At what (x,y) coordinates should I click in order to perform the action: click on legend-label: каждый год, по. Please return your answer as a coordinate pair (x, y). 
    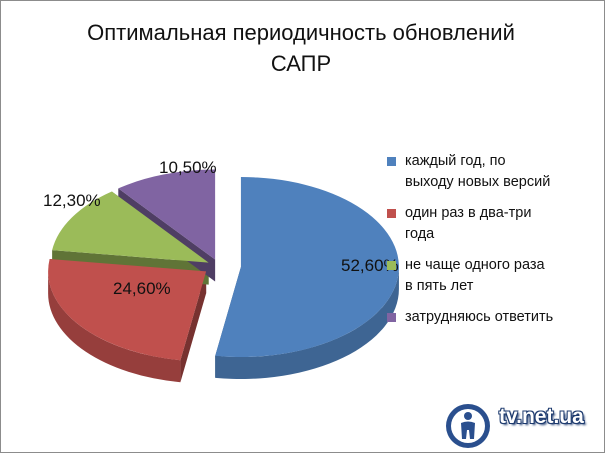
    Looking at the image, I should click on (455, 161).